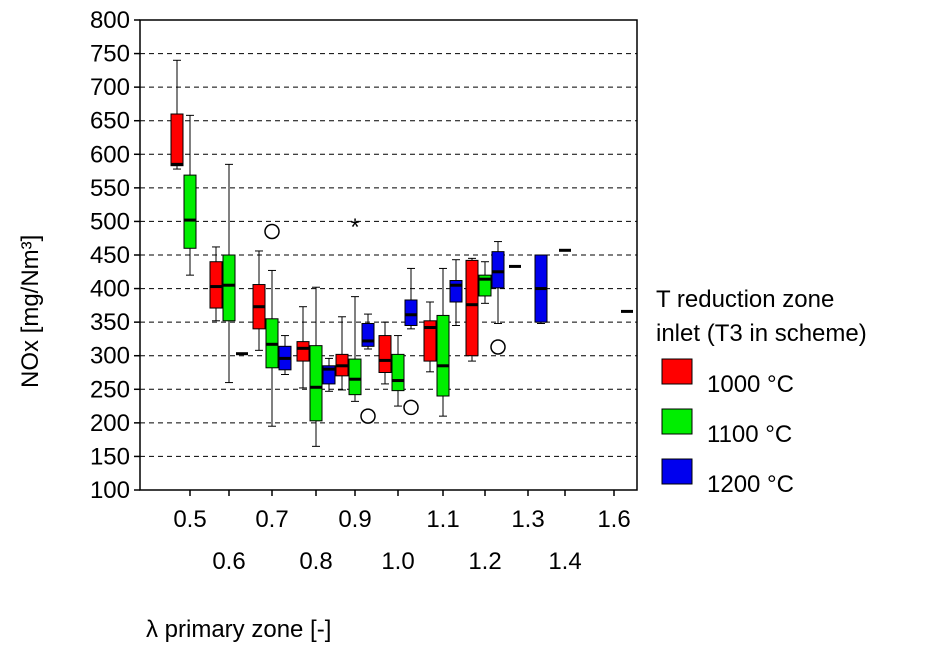 The image size is (938, 645). Describe the element at coordinates (228, 561) in the screenshot. I see `x-tick-label-0-6: 0.6` at that location.